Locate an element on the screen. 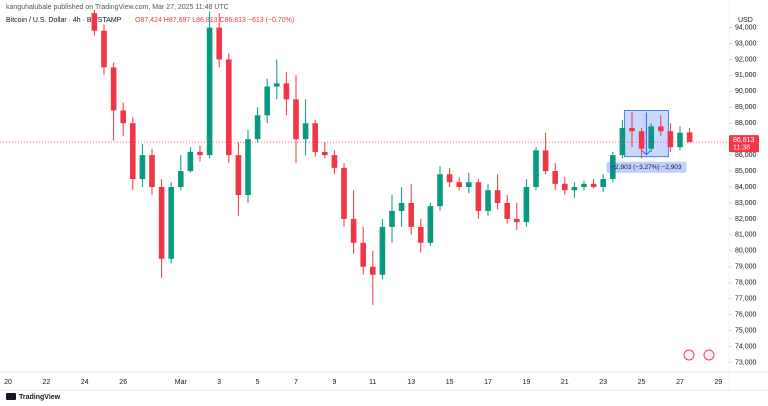 This screenshot has height=406, width=768. y-tick-label: 82,000 is located at coordinates (746, 219).